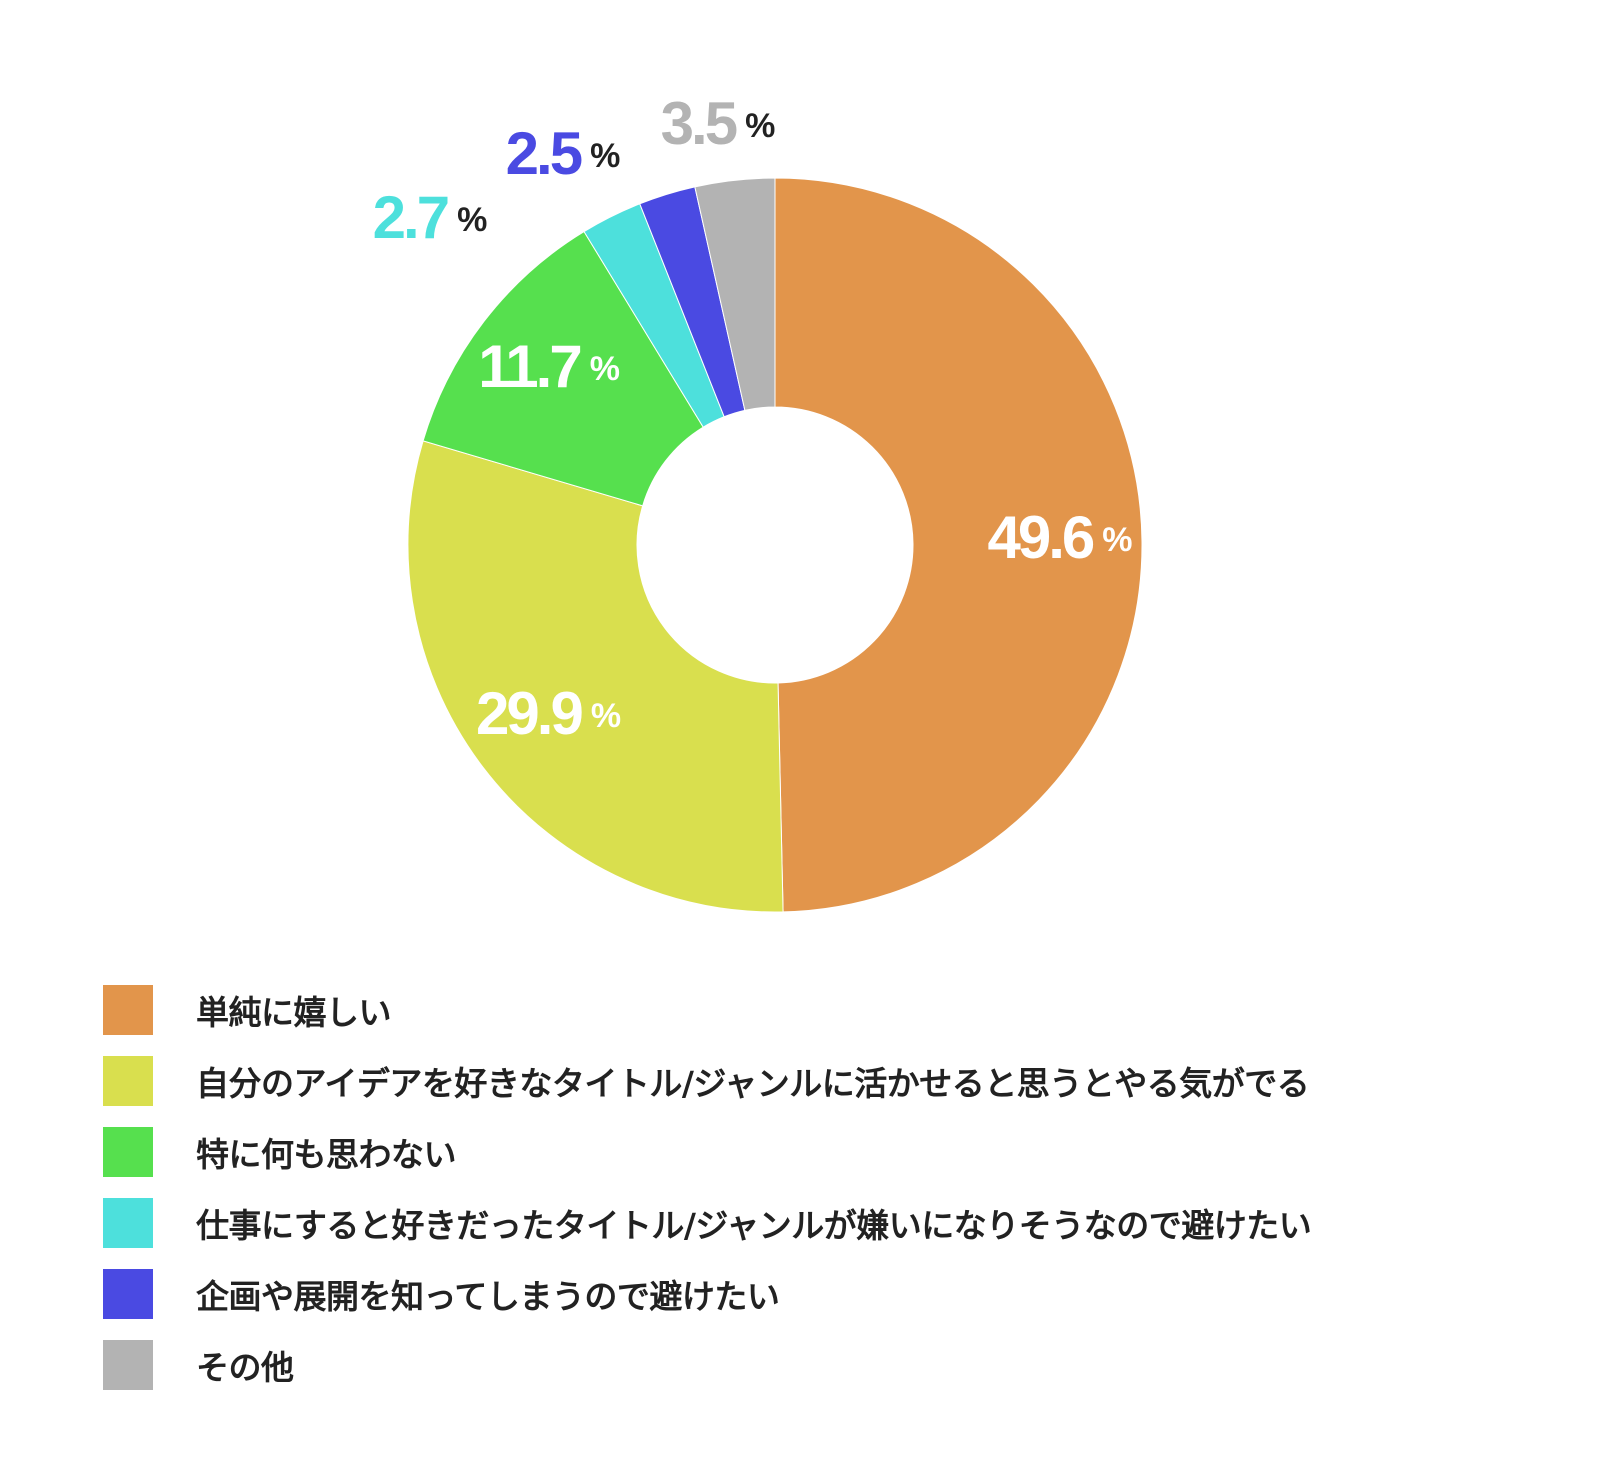  I want to click on slice-value-label-4: 2.5%, so click(563, 153).